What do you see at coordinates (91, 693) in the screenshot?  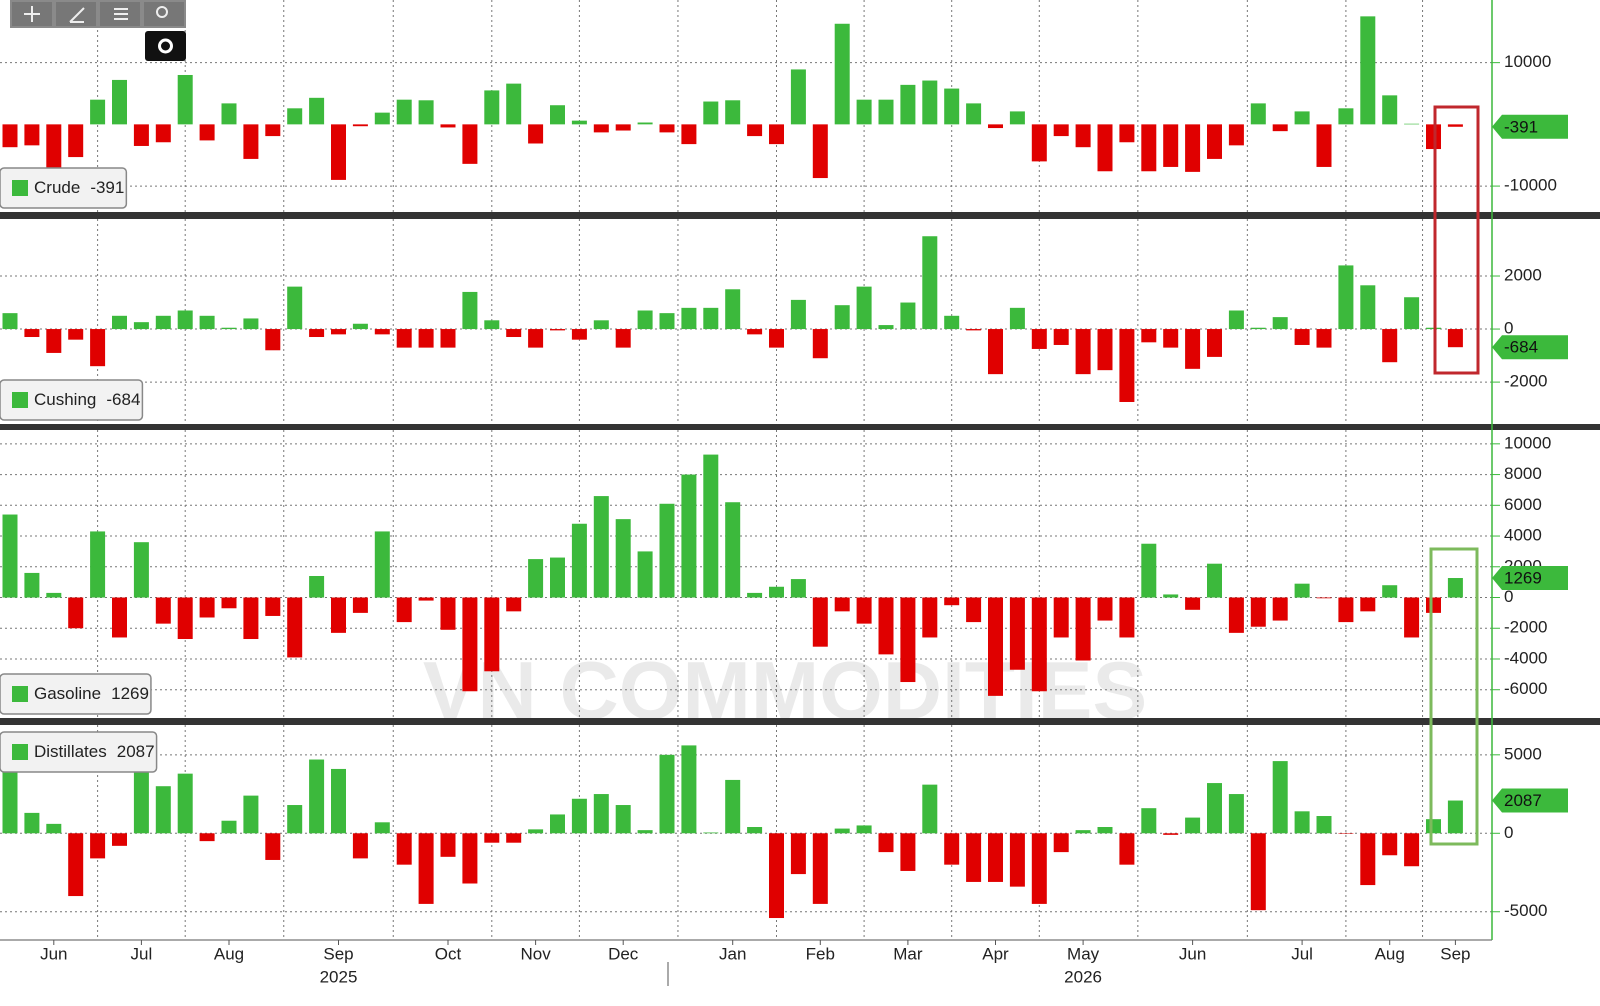 I see `legend-label: Gasoline 1269` at bounding box center [91, 693].